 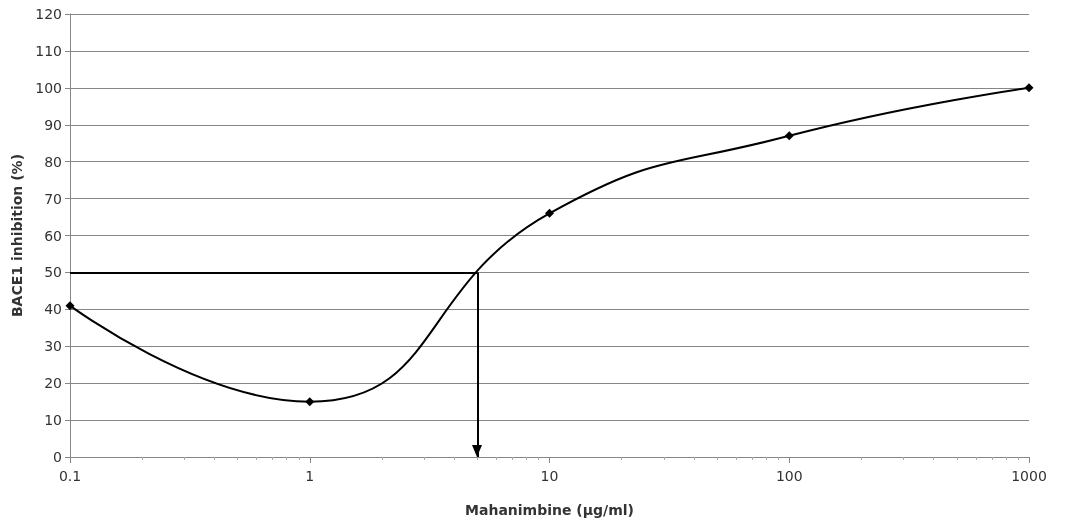 I want to click on y-tick-label: 110, so click(x=48, y=50).